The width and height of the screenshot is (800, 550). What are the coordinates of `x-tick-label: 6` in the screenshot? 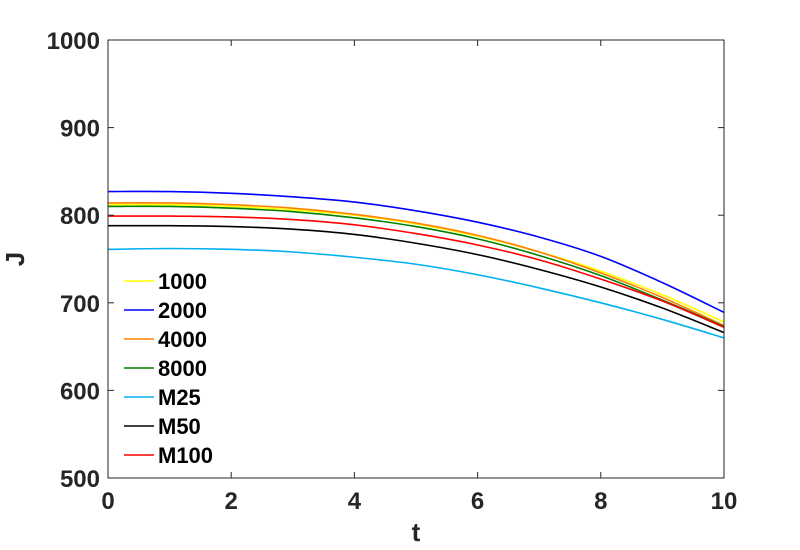 It's located at (477, 501).